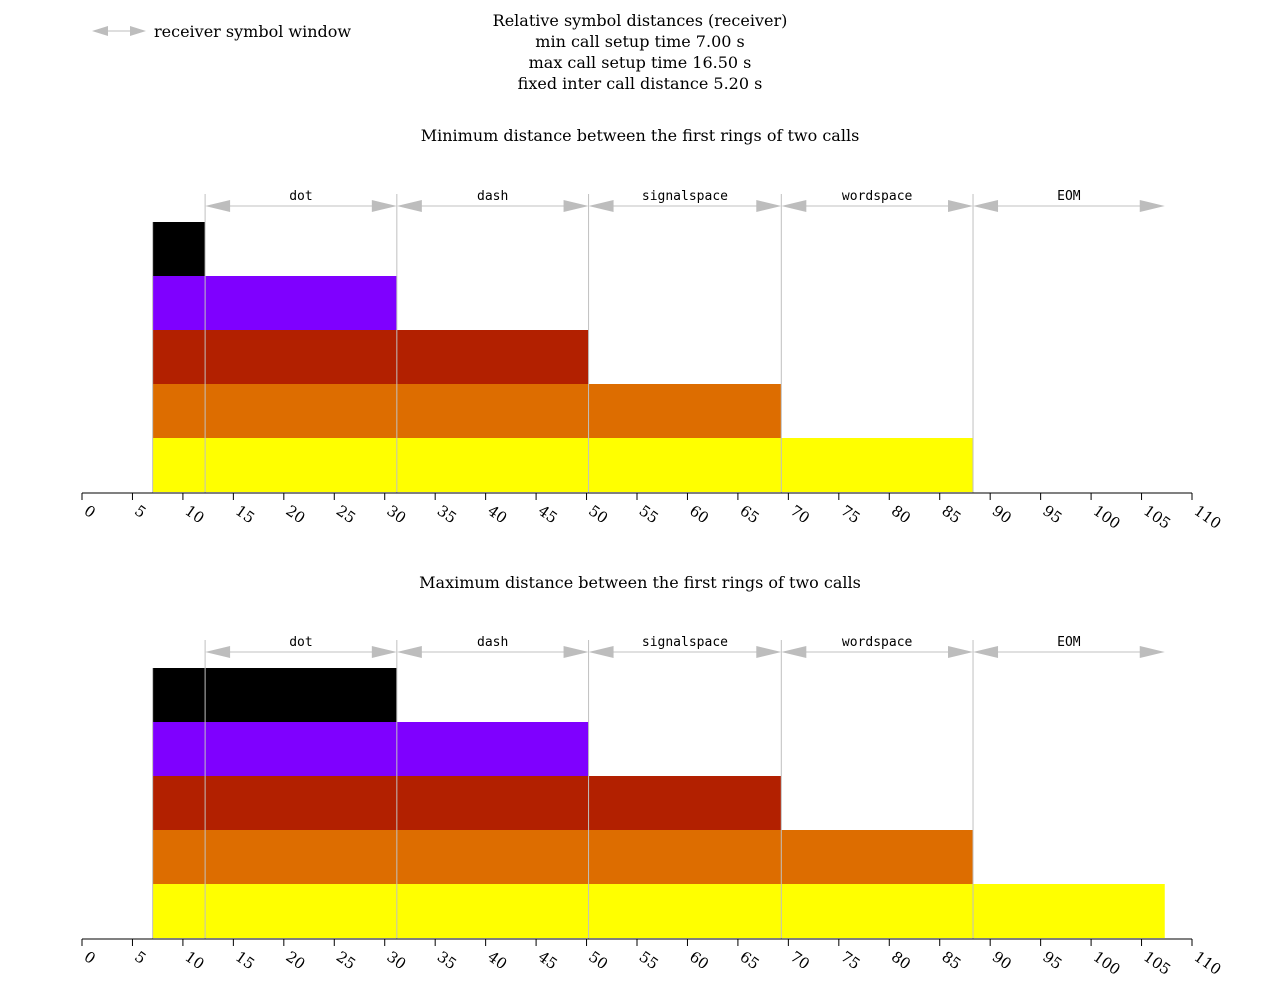 The image size is (1280, 998). What do you see at coordinates (253, 31) in the screenshot?
I see `legend-label: receiver symbol window` at bounding box center [253, 31].